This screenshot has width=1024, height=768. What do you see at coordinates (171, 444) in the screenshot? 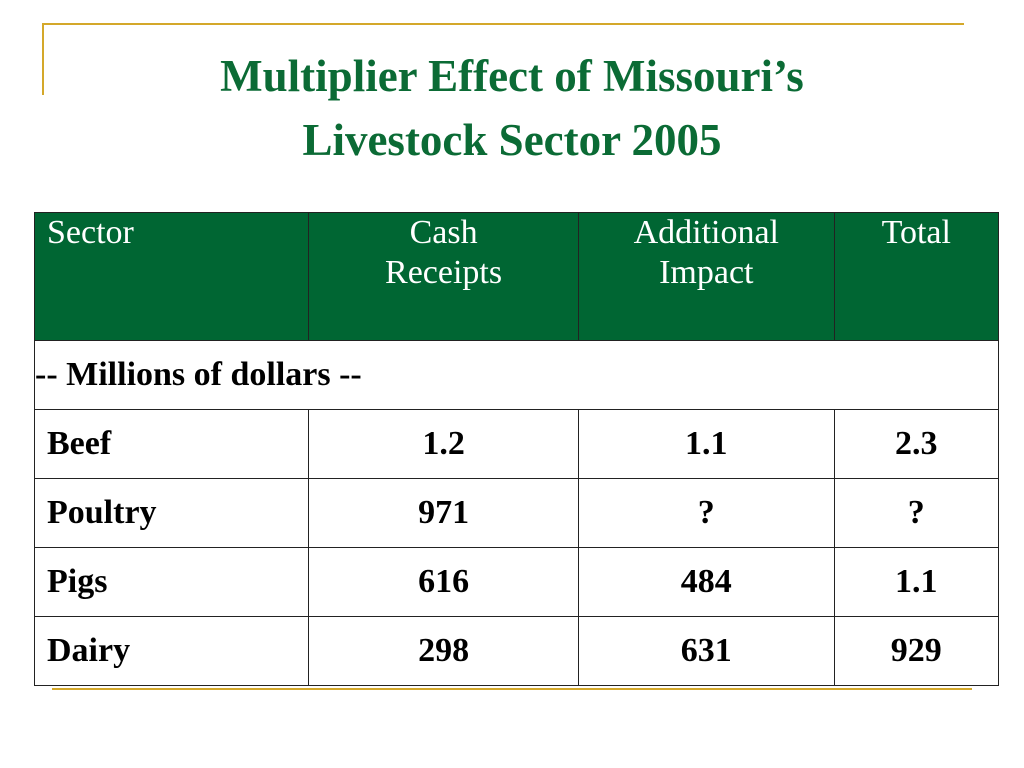
I see `cell-sector: Beef` at bounding box center [171, 444].